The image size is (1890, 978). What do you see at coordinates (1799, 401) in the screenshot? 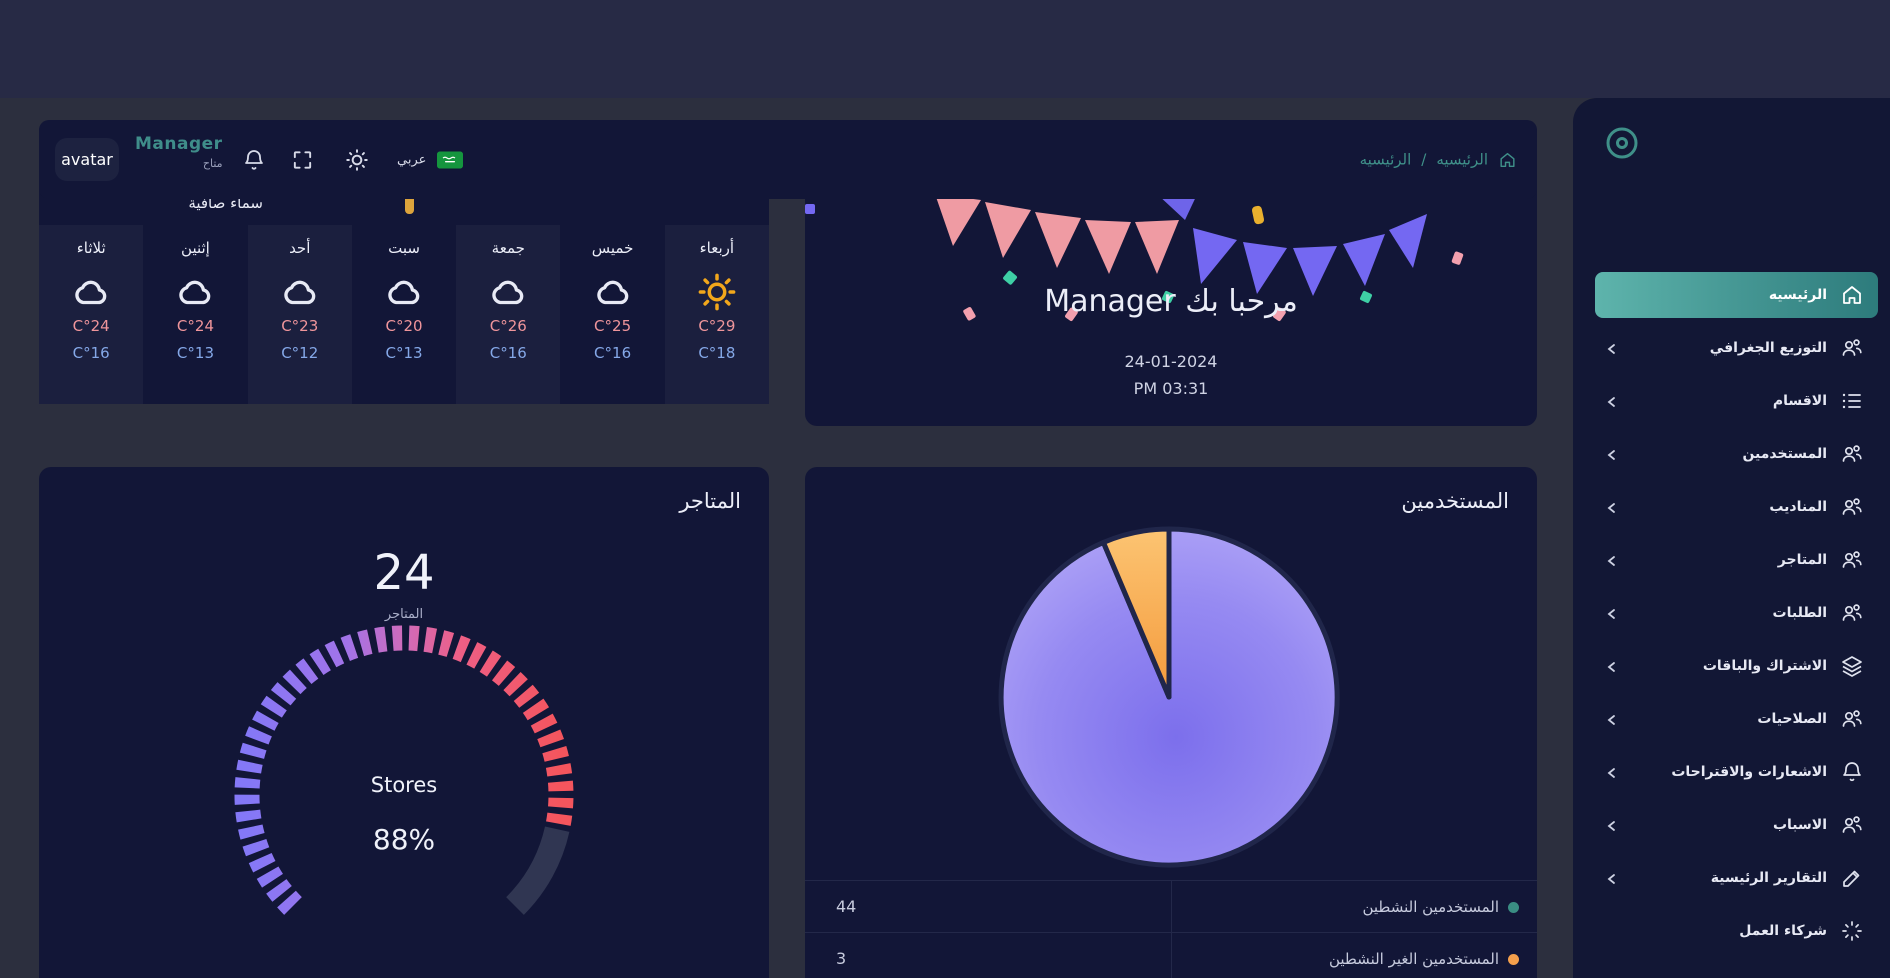
I see `sidebar-item-label: الاقسام` at bounding box center [1799, 401].